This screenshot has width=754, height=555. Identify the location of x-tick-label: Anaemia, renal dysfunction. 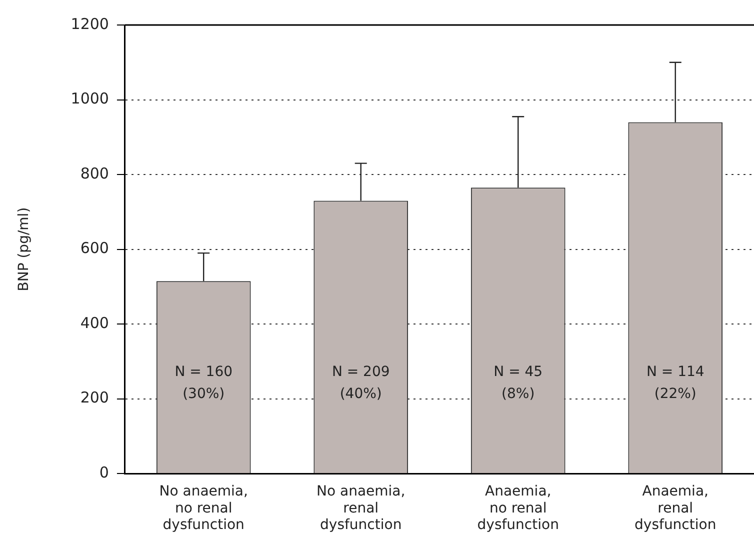
(675, 509).